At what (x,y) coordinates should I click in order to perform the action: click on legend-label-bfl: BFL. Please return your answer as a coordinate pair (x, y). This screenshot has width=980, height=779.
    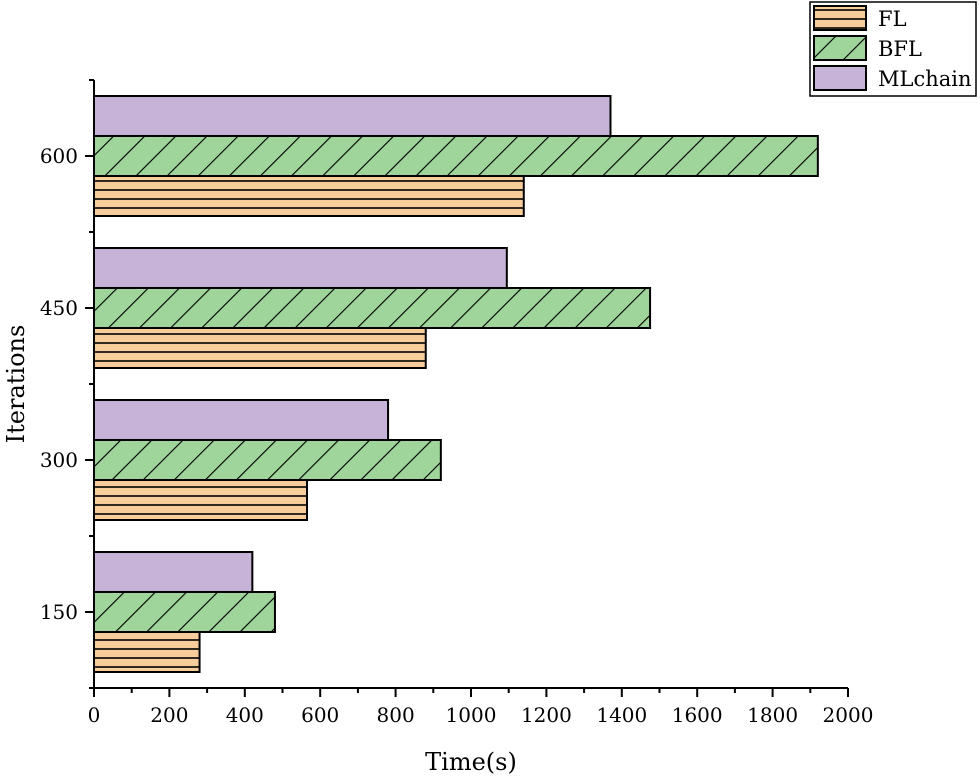
    Looking at the image, I should click on (900, 49).